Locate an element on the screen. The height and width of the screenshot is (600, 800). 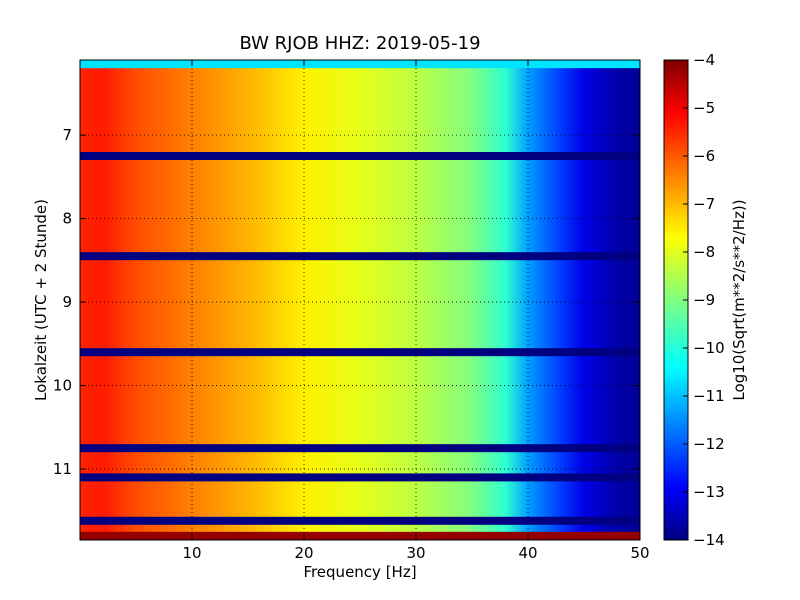
colorbar-tick-label: −14 is located at coordinates (709, 540).